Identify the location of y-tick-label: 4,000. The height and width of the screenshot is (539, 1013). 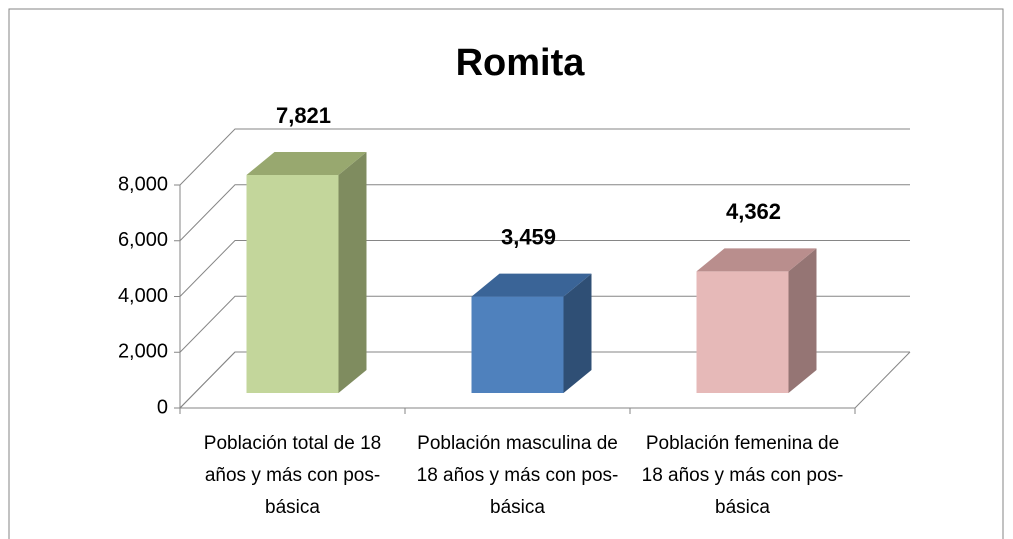
(143, 296).